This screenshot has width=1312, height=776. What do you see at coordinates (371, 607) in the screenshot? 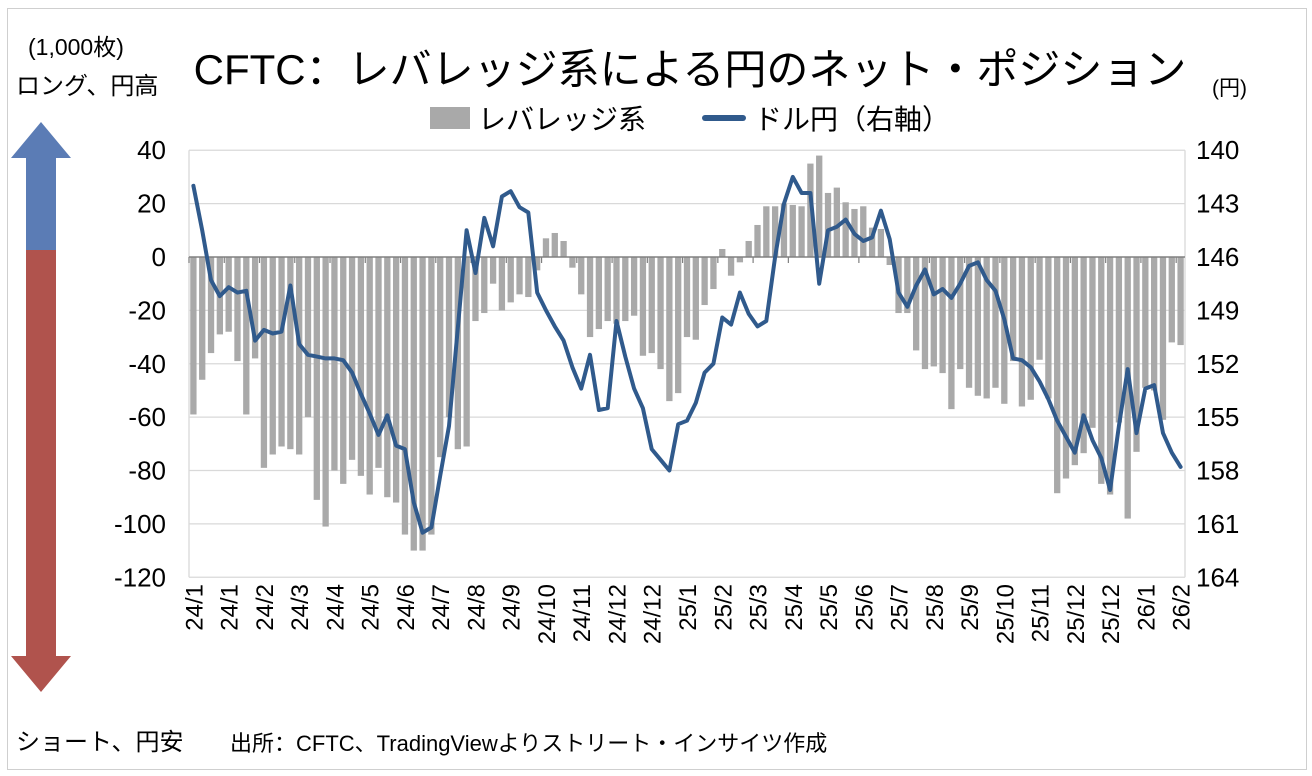
I see `x-axis-tick: 24/5` at bounding box center [371, 607].